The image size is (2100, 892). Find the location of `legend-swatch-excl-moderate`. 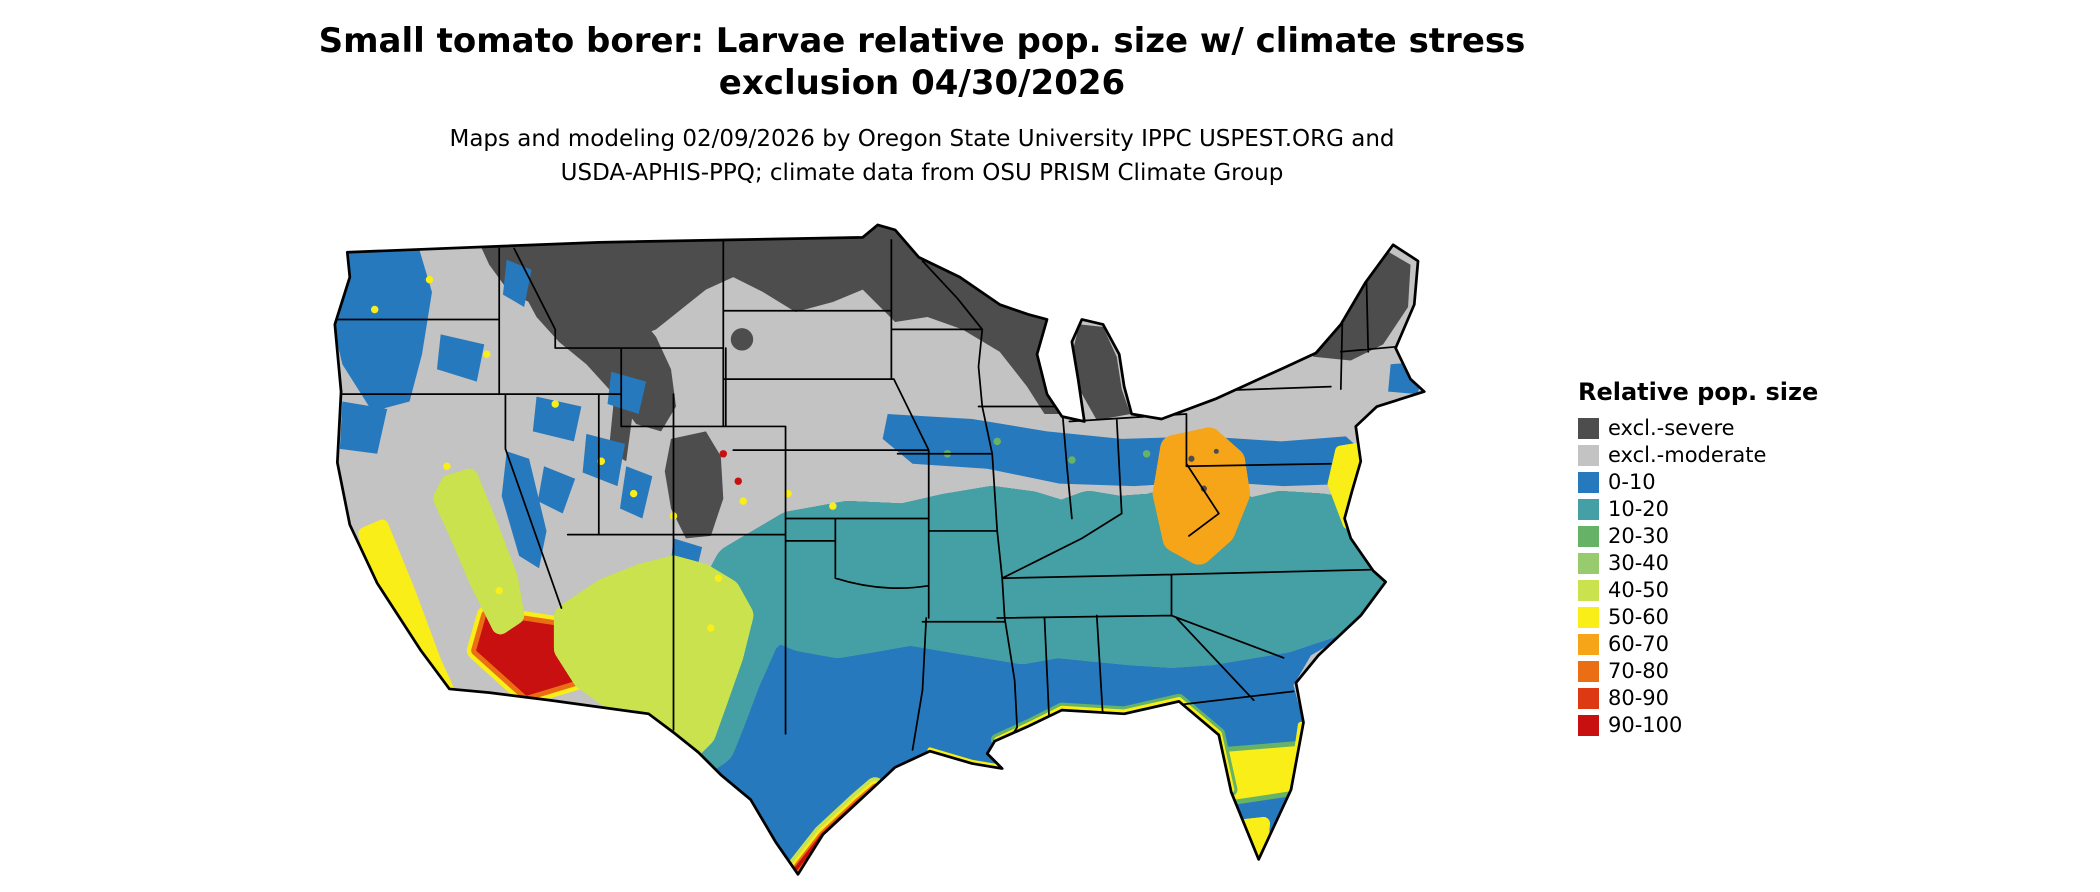

legend-swatch-excl-moderate is located at coordinates (1588, 455).